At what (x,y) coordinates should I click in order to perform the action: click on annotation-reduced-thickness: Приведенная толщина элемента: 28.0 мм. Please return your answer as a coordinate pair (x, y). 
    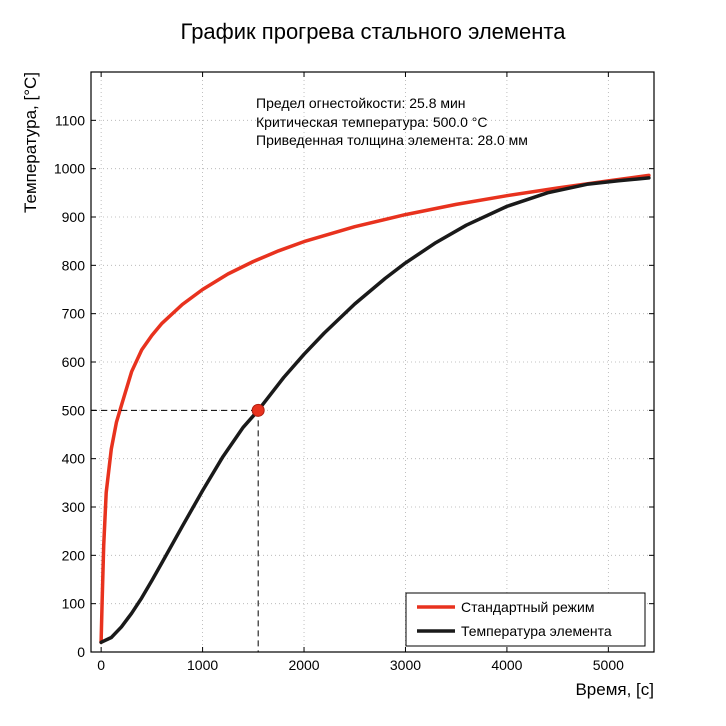
    Looking at the image, I should click on (392, 140).